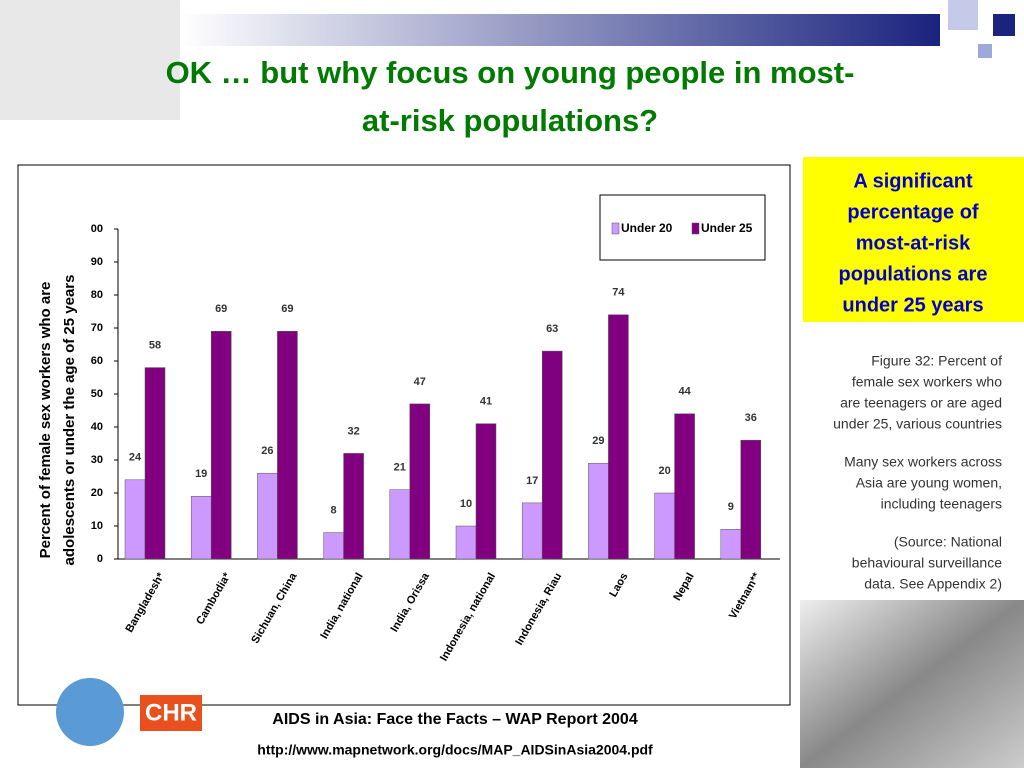 This screenshot has height=768, width=1024. What do you see at coordinates (647, 228) in the screenshot?
I see `legend-label: Under 20` at bounding box center [647, 228].